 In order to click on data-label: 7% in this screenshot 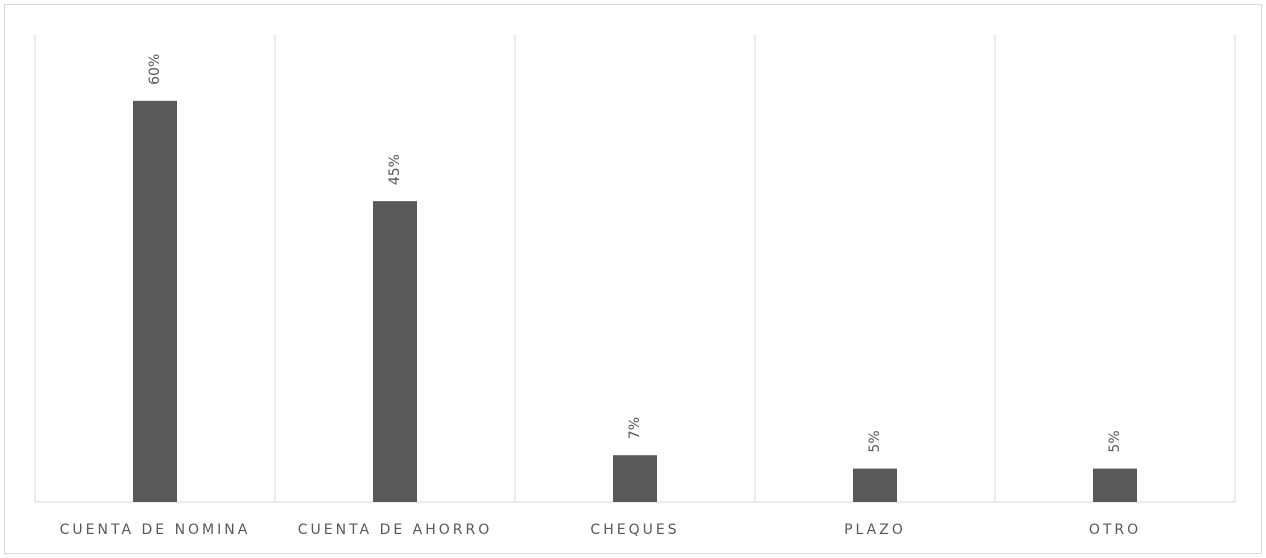, I will do `click(635, 428)`.